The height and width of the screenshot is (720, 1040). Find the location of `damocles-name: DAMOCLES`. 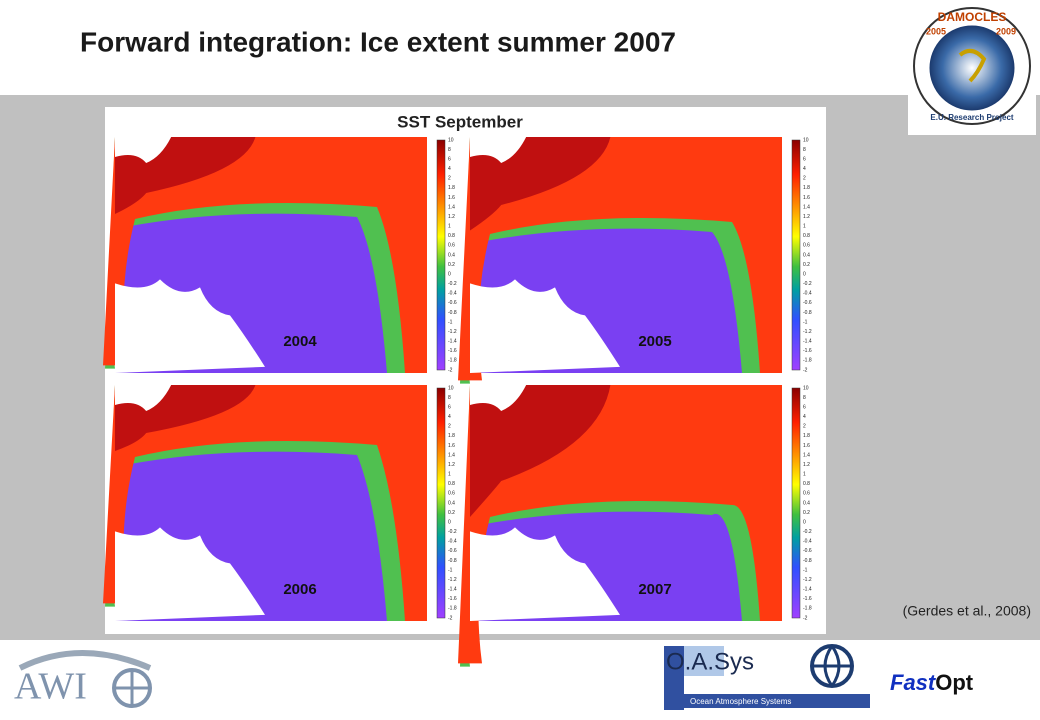

damocles-name: DAMOCLES is located at coordinates (972, 17).